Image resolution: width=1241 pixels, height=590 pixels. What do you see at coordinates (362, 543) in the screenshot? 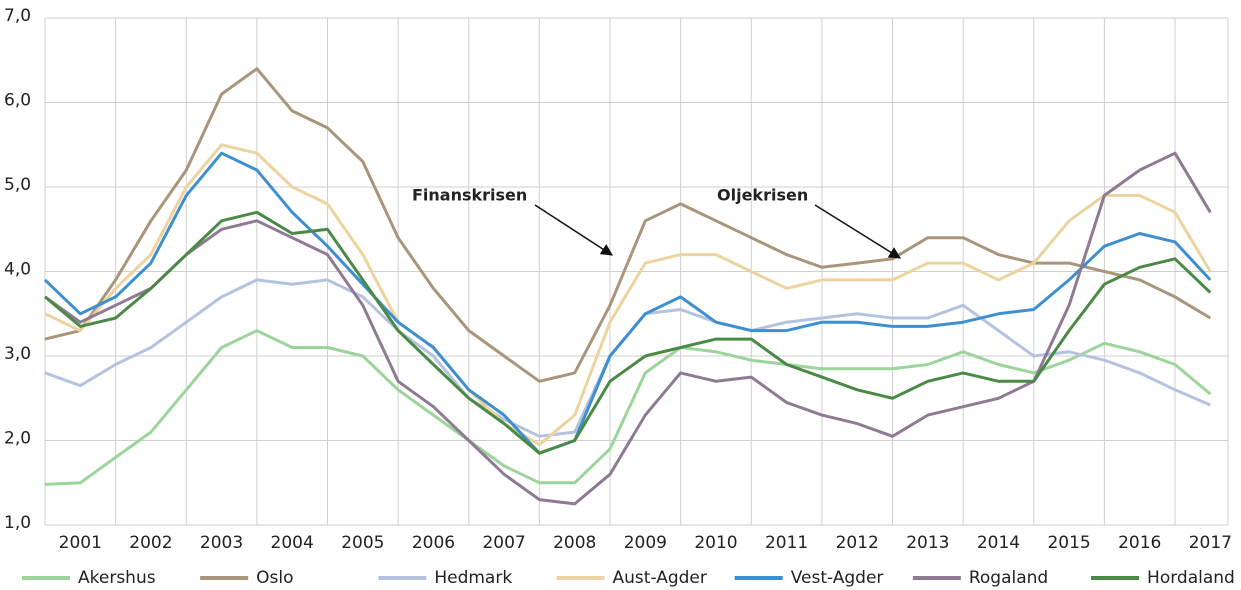
I see `x-tick-label: 2005` at bounding box center [362, 543].